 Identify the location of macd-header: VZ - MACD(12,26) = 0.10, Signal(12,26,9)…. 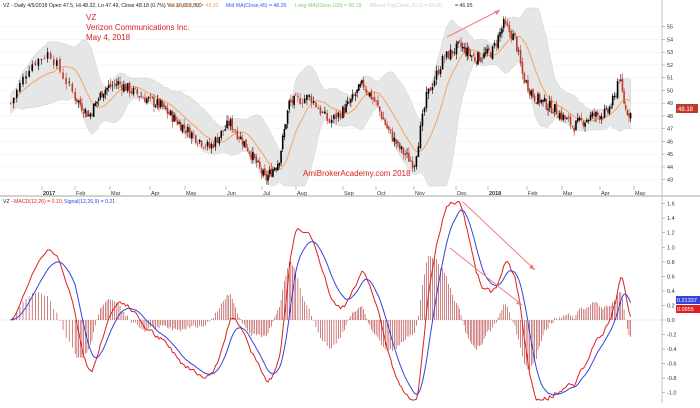
(59, 202).